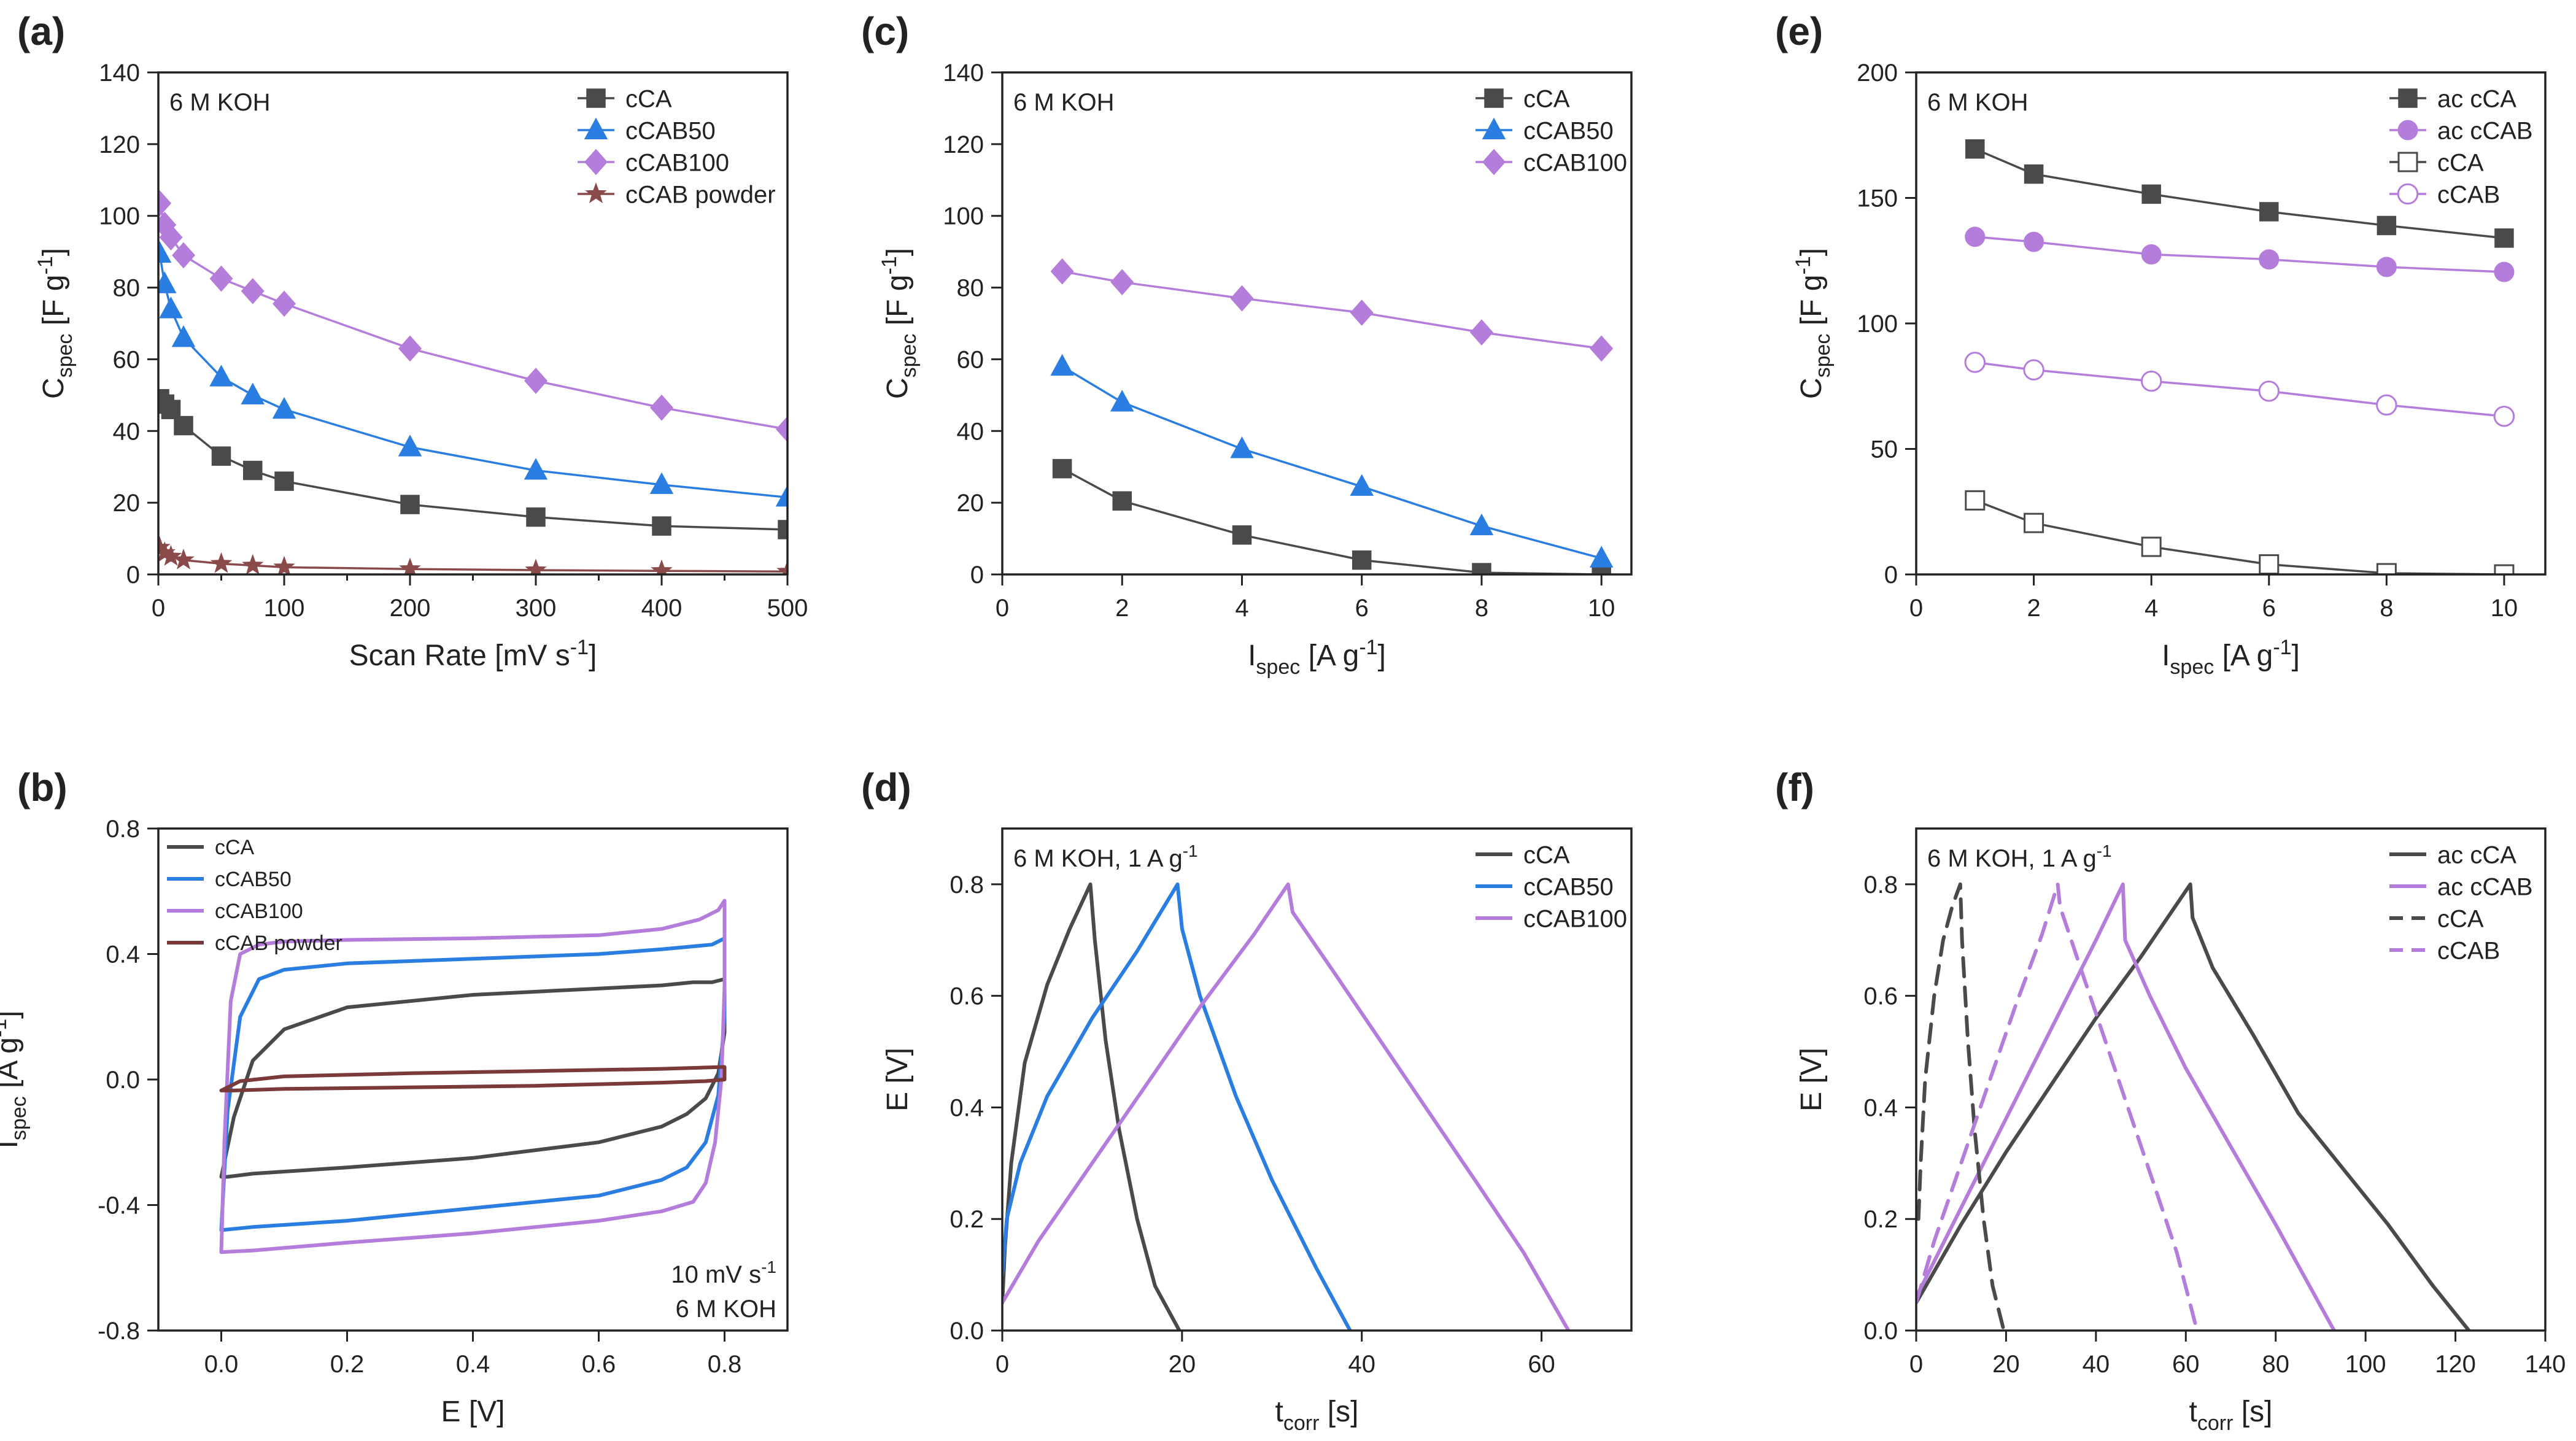 The width and height of the screenshot is (2576, 1441). Describe the element at coordinates (1568, 130) in the screenshot. I see `legend-label: cCAB50` at that location.